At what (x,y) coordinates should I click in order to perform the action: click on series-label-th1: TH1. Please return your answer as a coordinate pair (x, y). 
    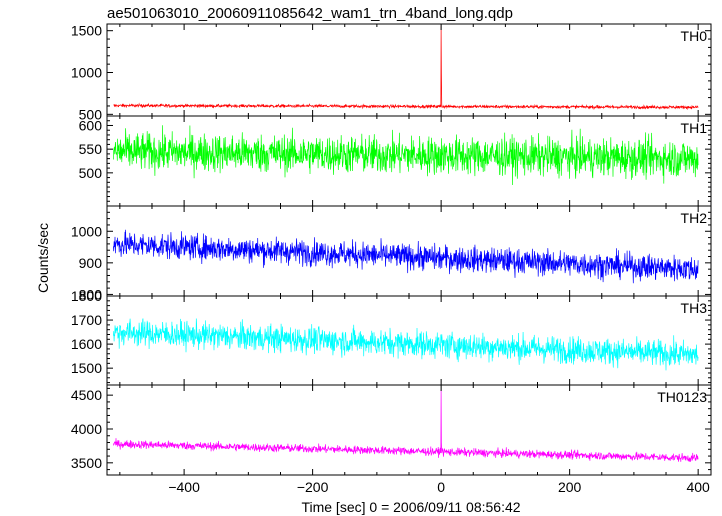
    Looking at the image, I should click on (694, 128).